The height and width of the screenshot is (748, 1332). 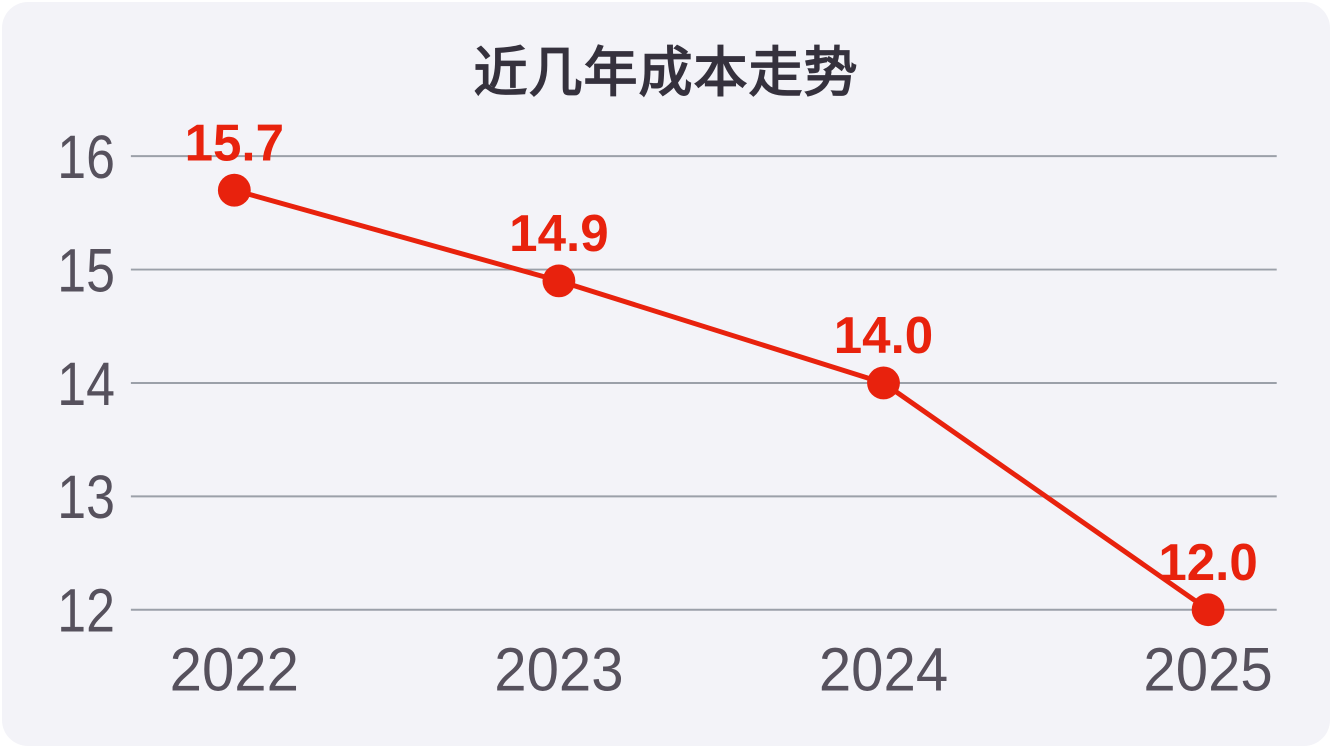 I want to click on y-tick-label: 15, so click(x=86, y=270).